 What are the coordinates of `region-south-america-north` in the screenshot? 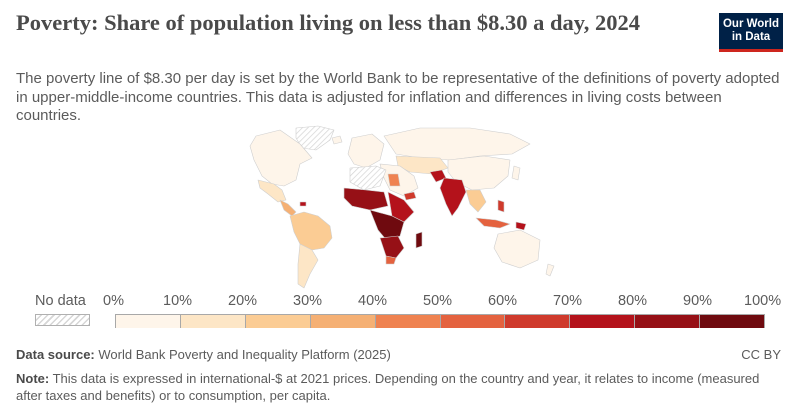 It's located at (311, 231).